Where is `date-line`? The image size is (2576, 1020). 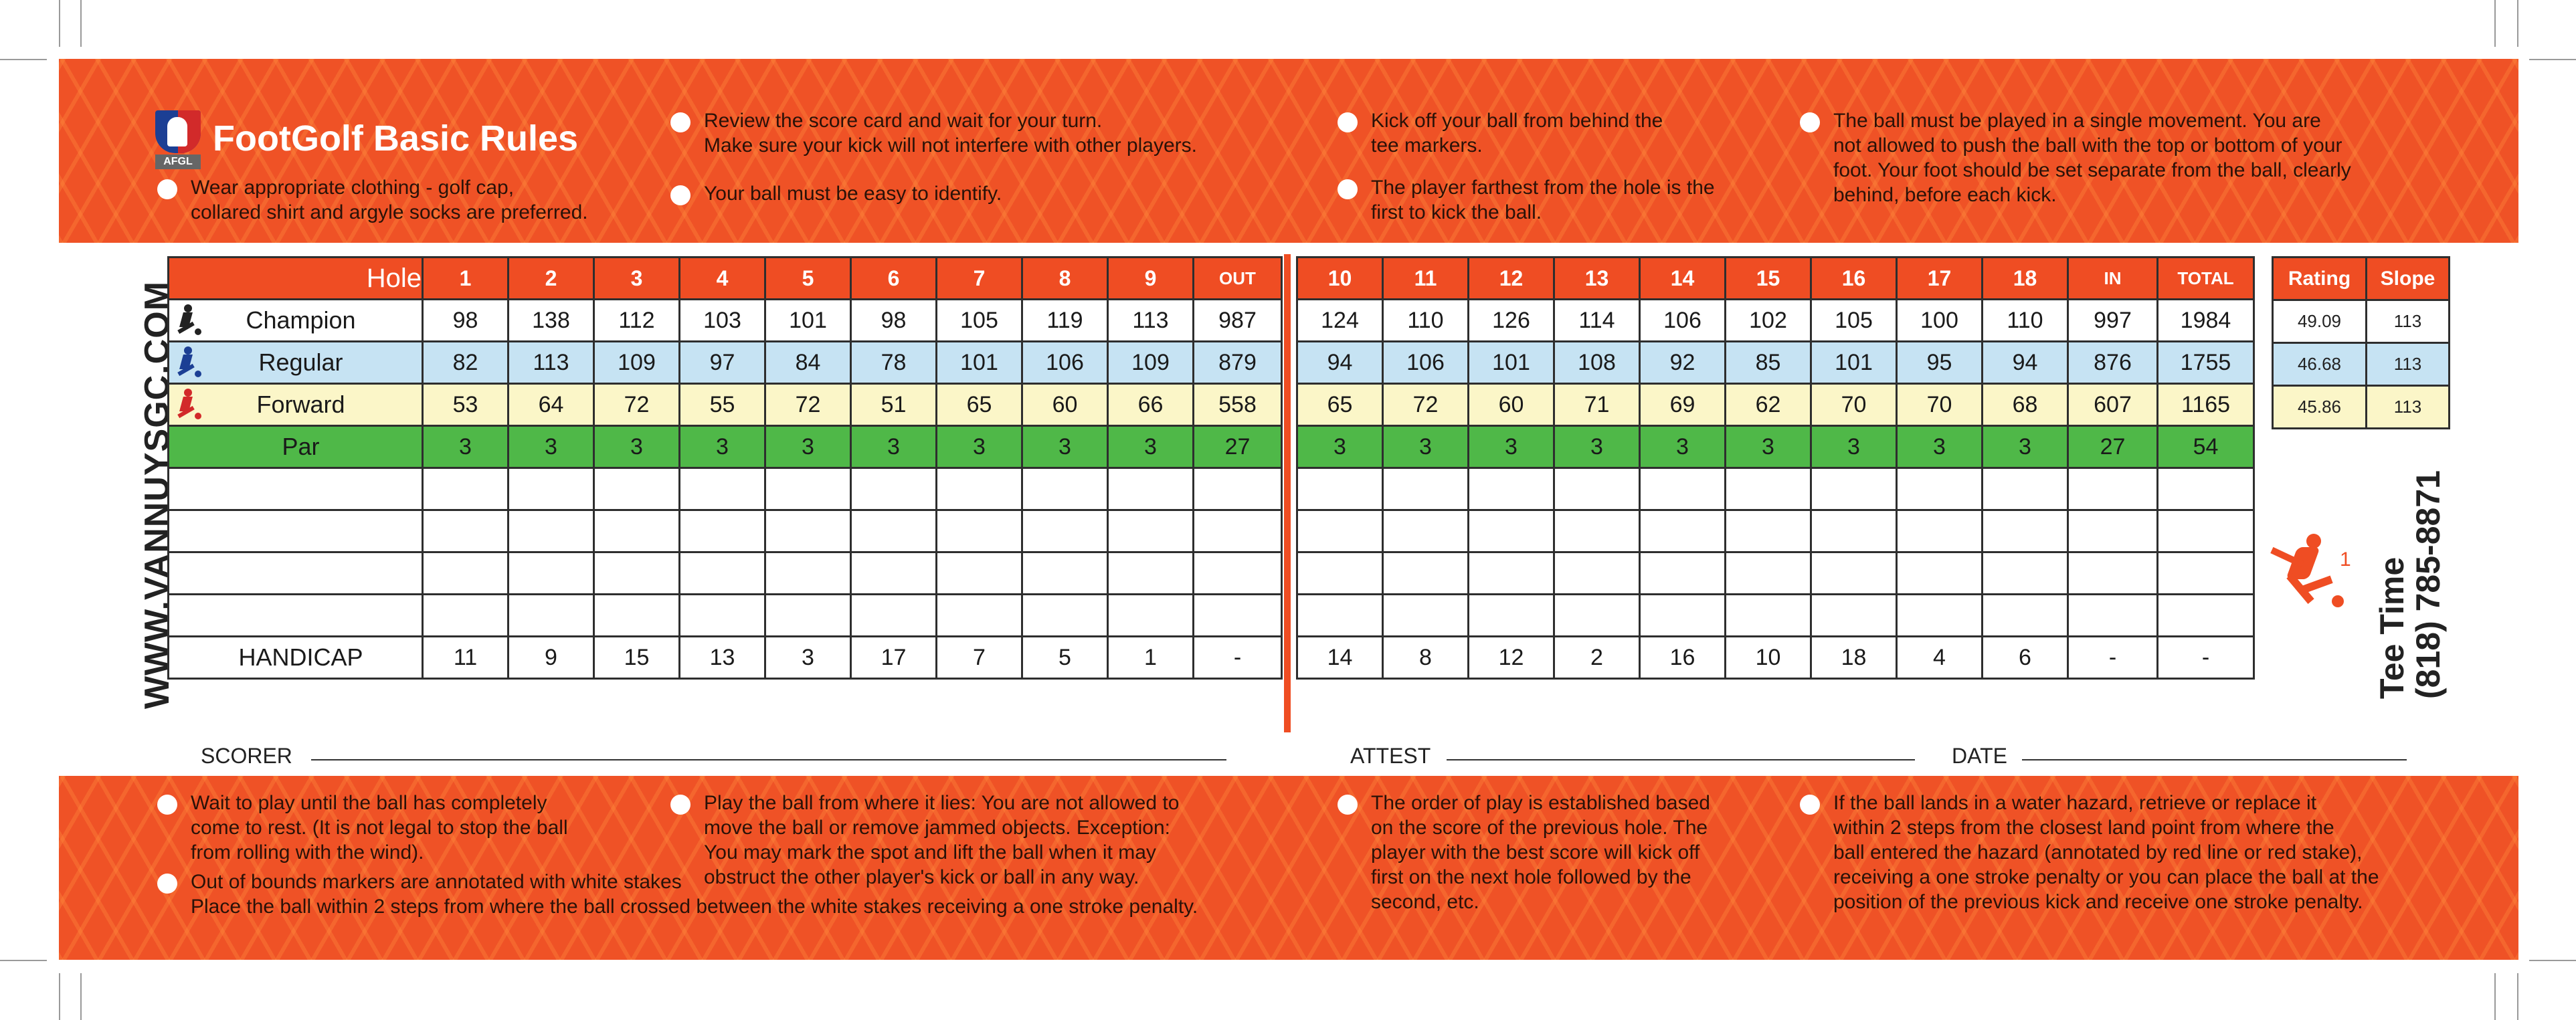
date-line is located at coordinates (2214, 760).